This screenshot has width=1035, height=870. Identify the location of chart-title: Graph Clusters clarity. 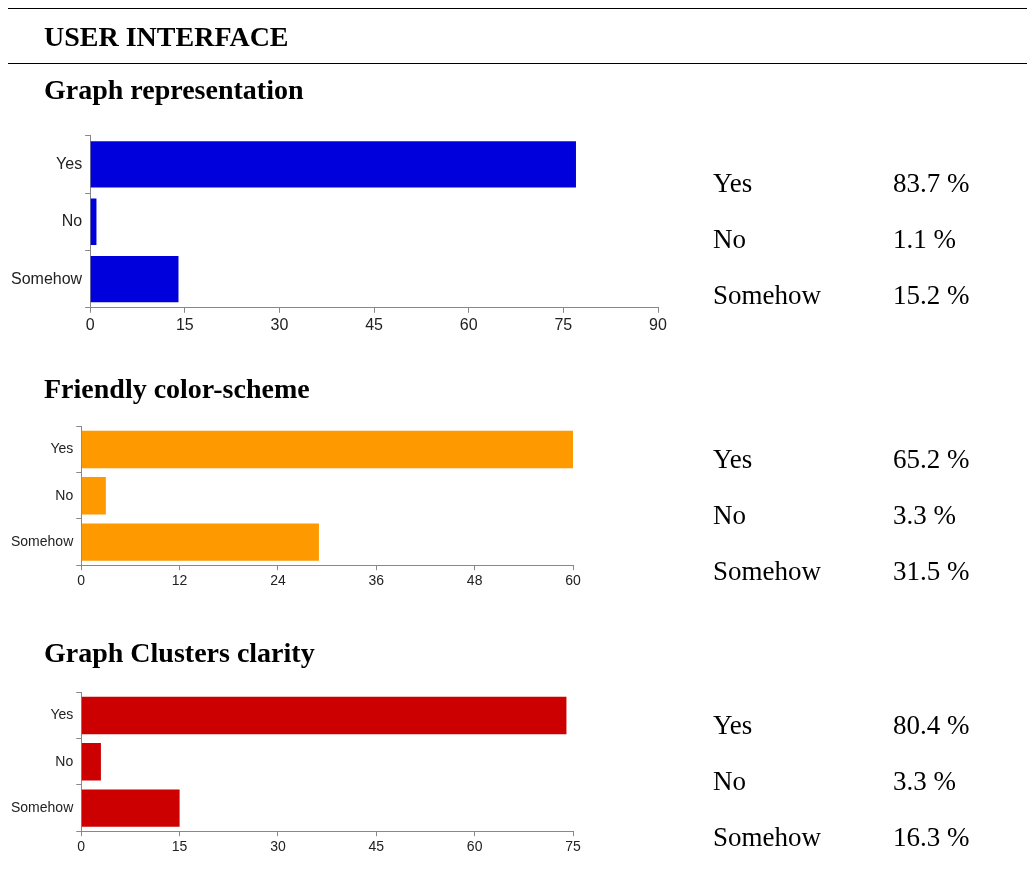
(180, 653).